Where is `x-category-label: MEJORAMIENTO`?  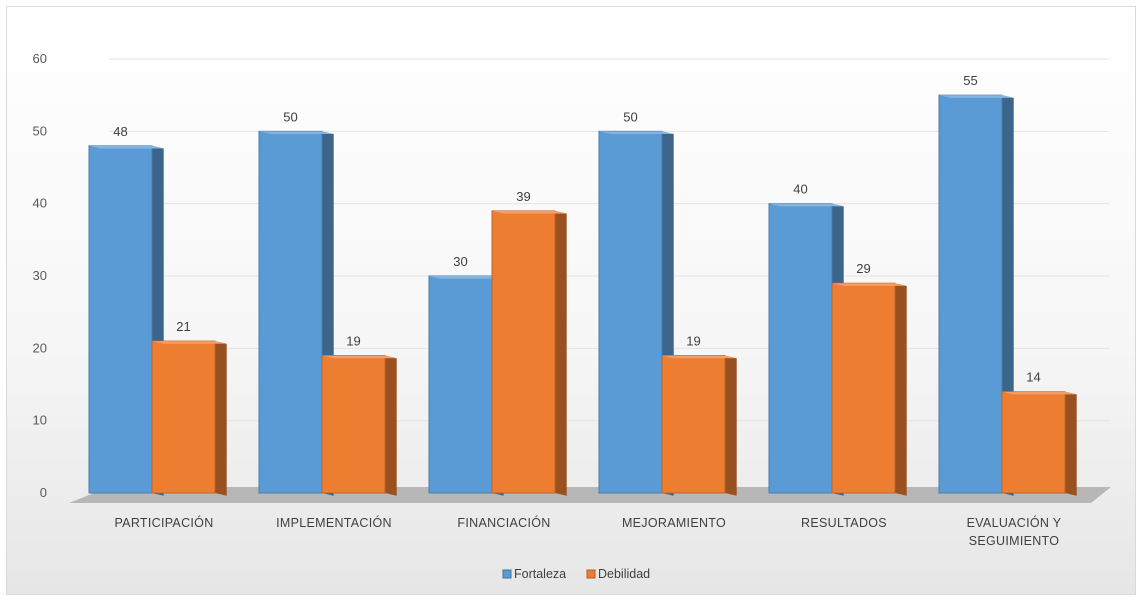
x-category-label: MEJORAMIENTO is located at coordinates (674, 523).